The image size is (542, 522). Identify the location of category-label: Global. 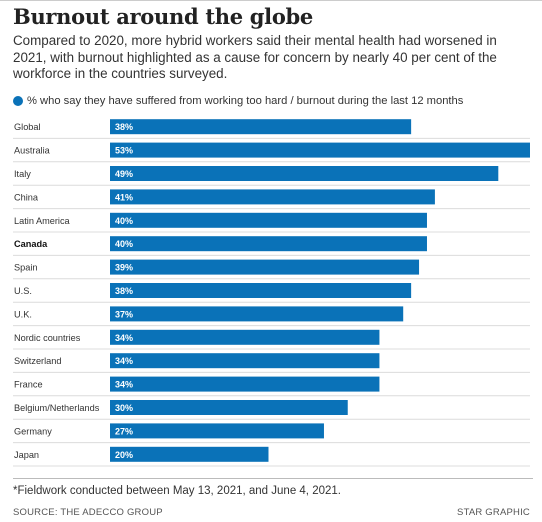
(27, 127).